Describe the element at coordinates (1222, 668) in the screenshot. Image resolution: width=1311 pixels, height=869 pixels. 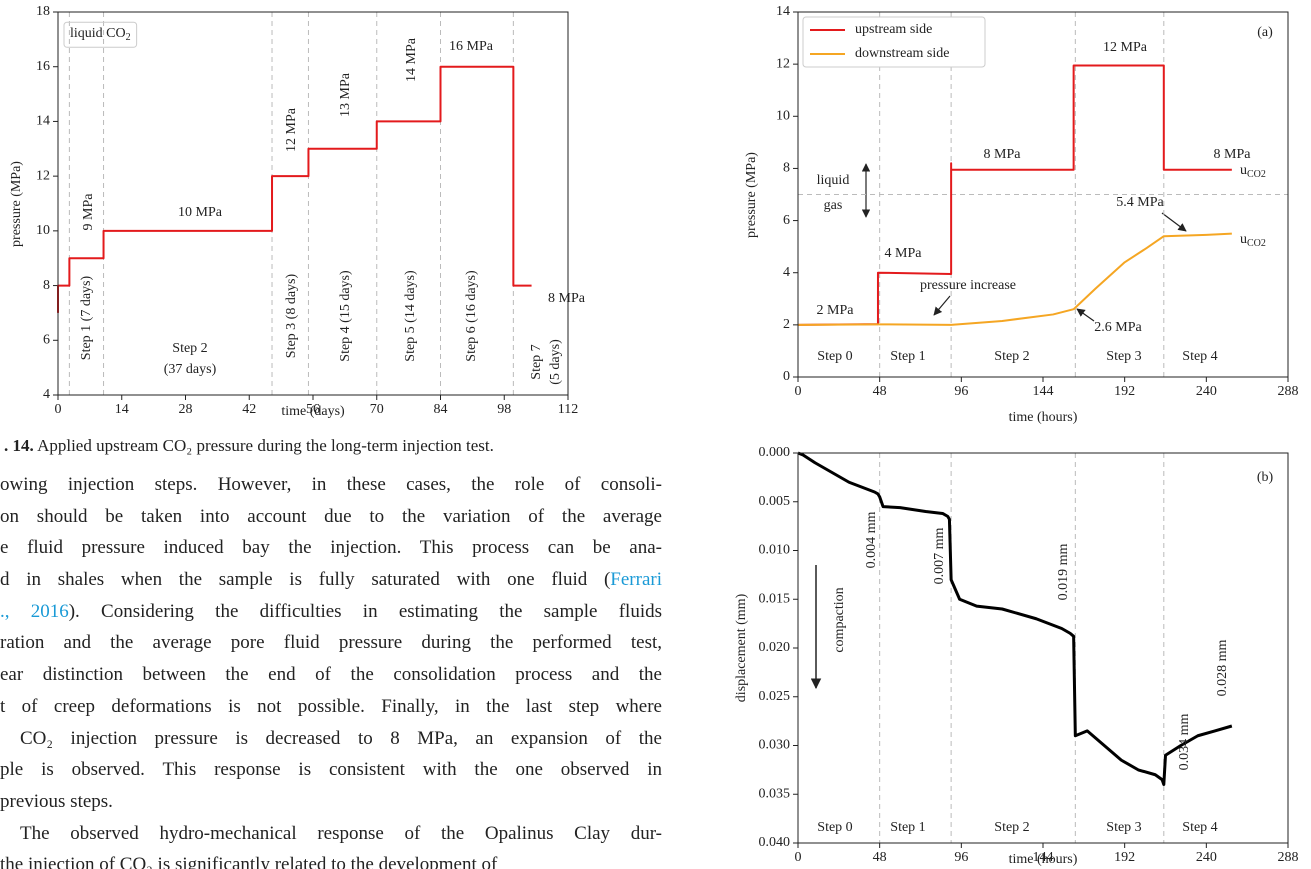
I see `annotation: 0.028 mm` at that location.